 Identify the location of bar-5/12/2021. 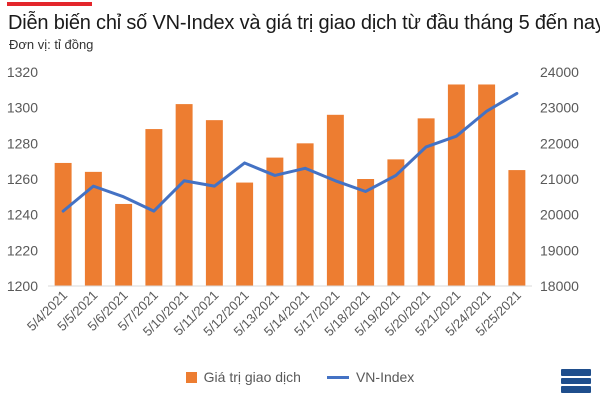
(245, 234).